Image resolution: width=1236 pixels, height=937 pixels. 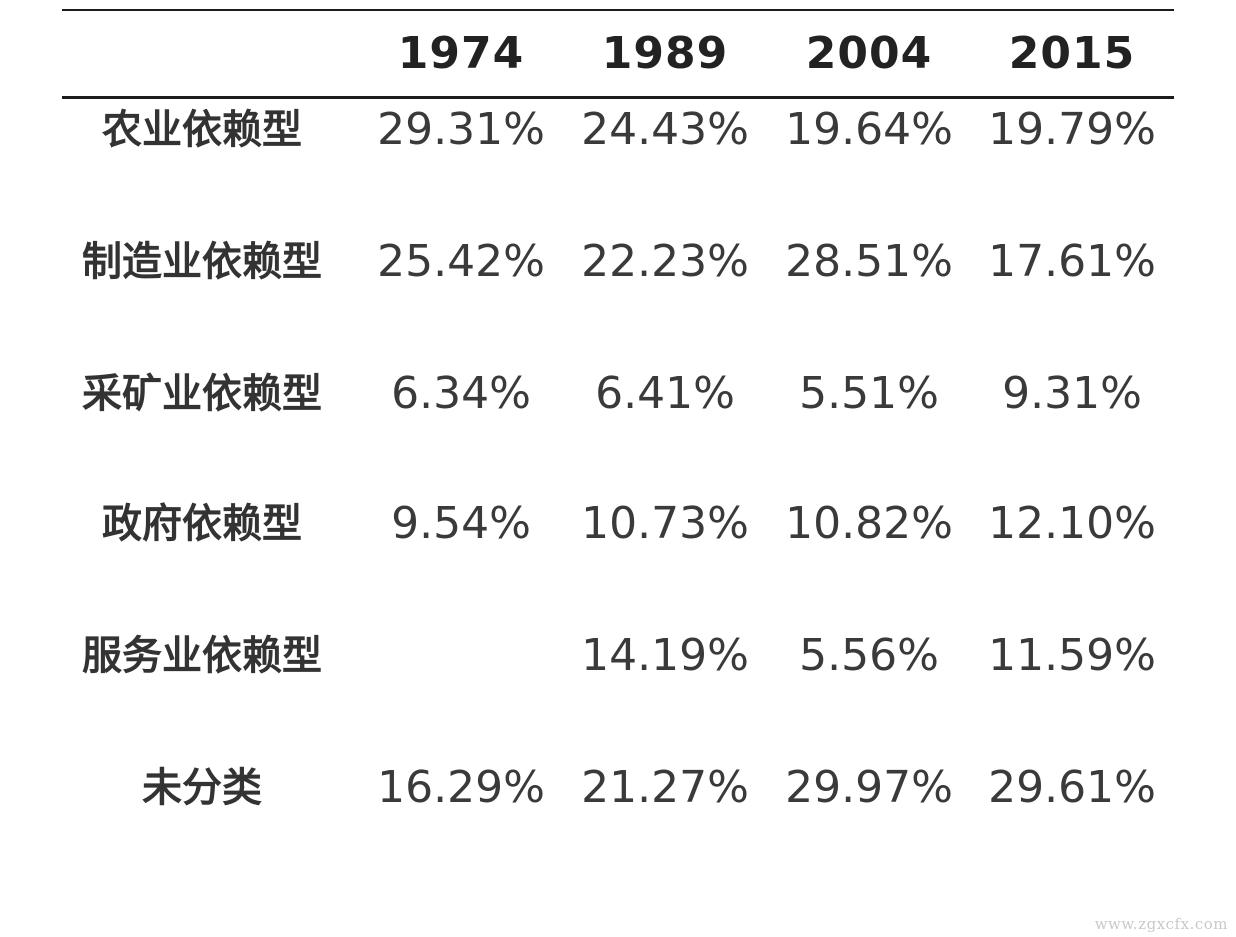 I want to click on column-header-2015: 2015, so click(x=1072, y=53).